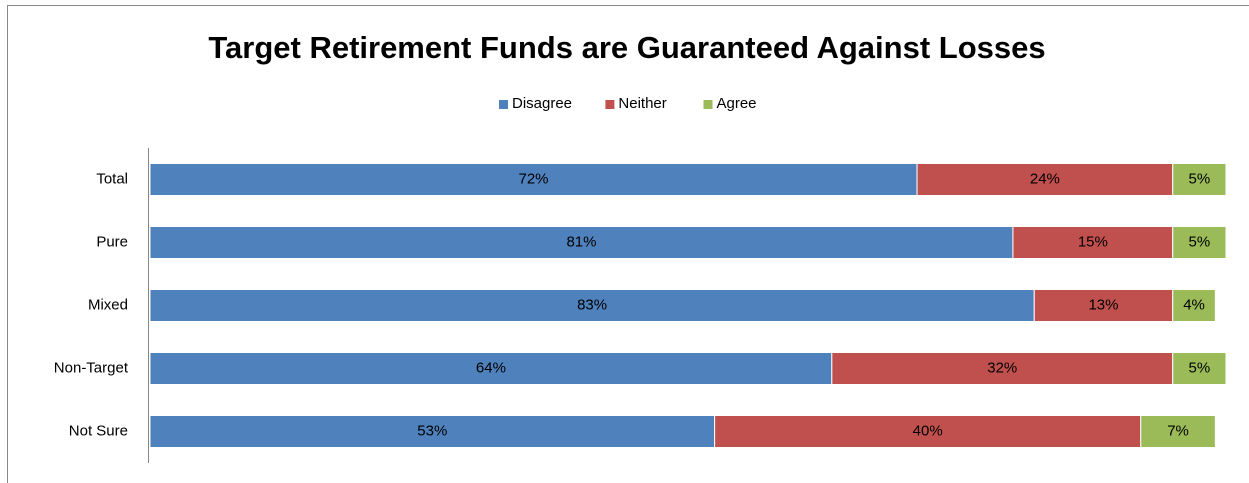 The height and width of the screenshot is (483, 1249). I want to click on data-label: 40%, so click(928, 430).